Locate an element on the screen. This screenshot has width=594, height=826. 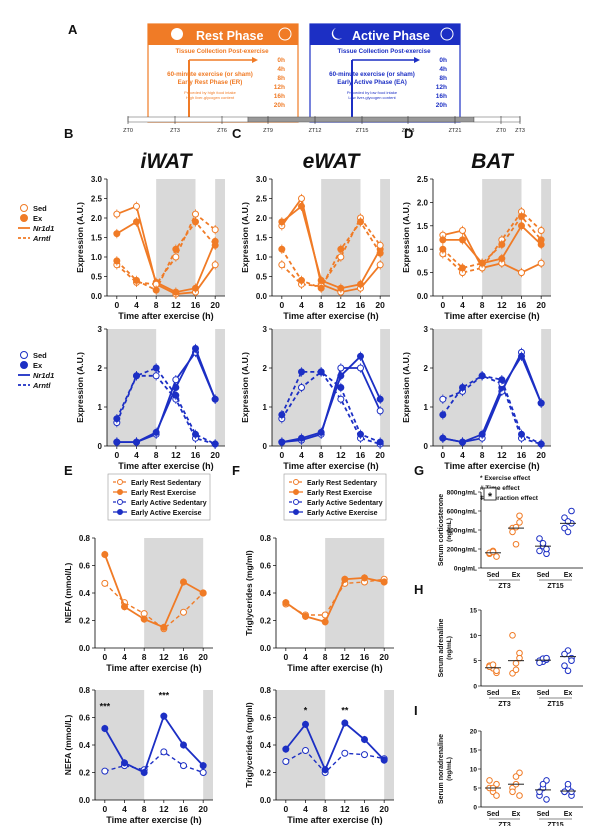
rest-time-label: 0h is located at coordinates (281, 60).